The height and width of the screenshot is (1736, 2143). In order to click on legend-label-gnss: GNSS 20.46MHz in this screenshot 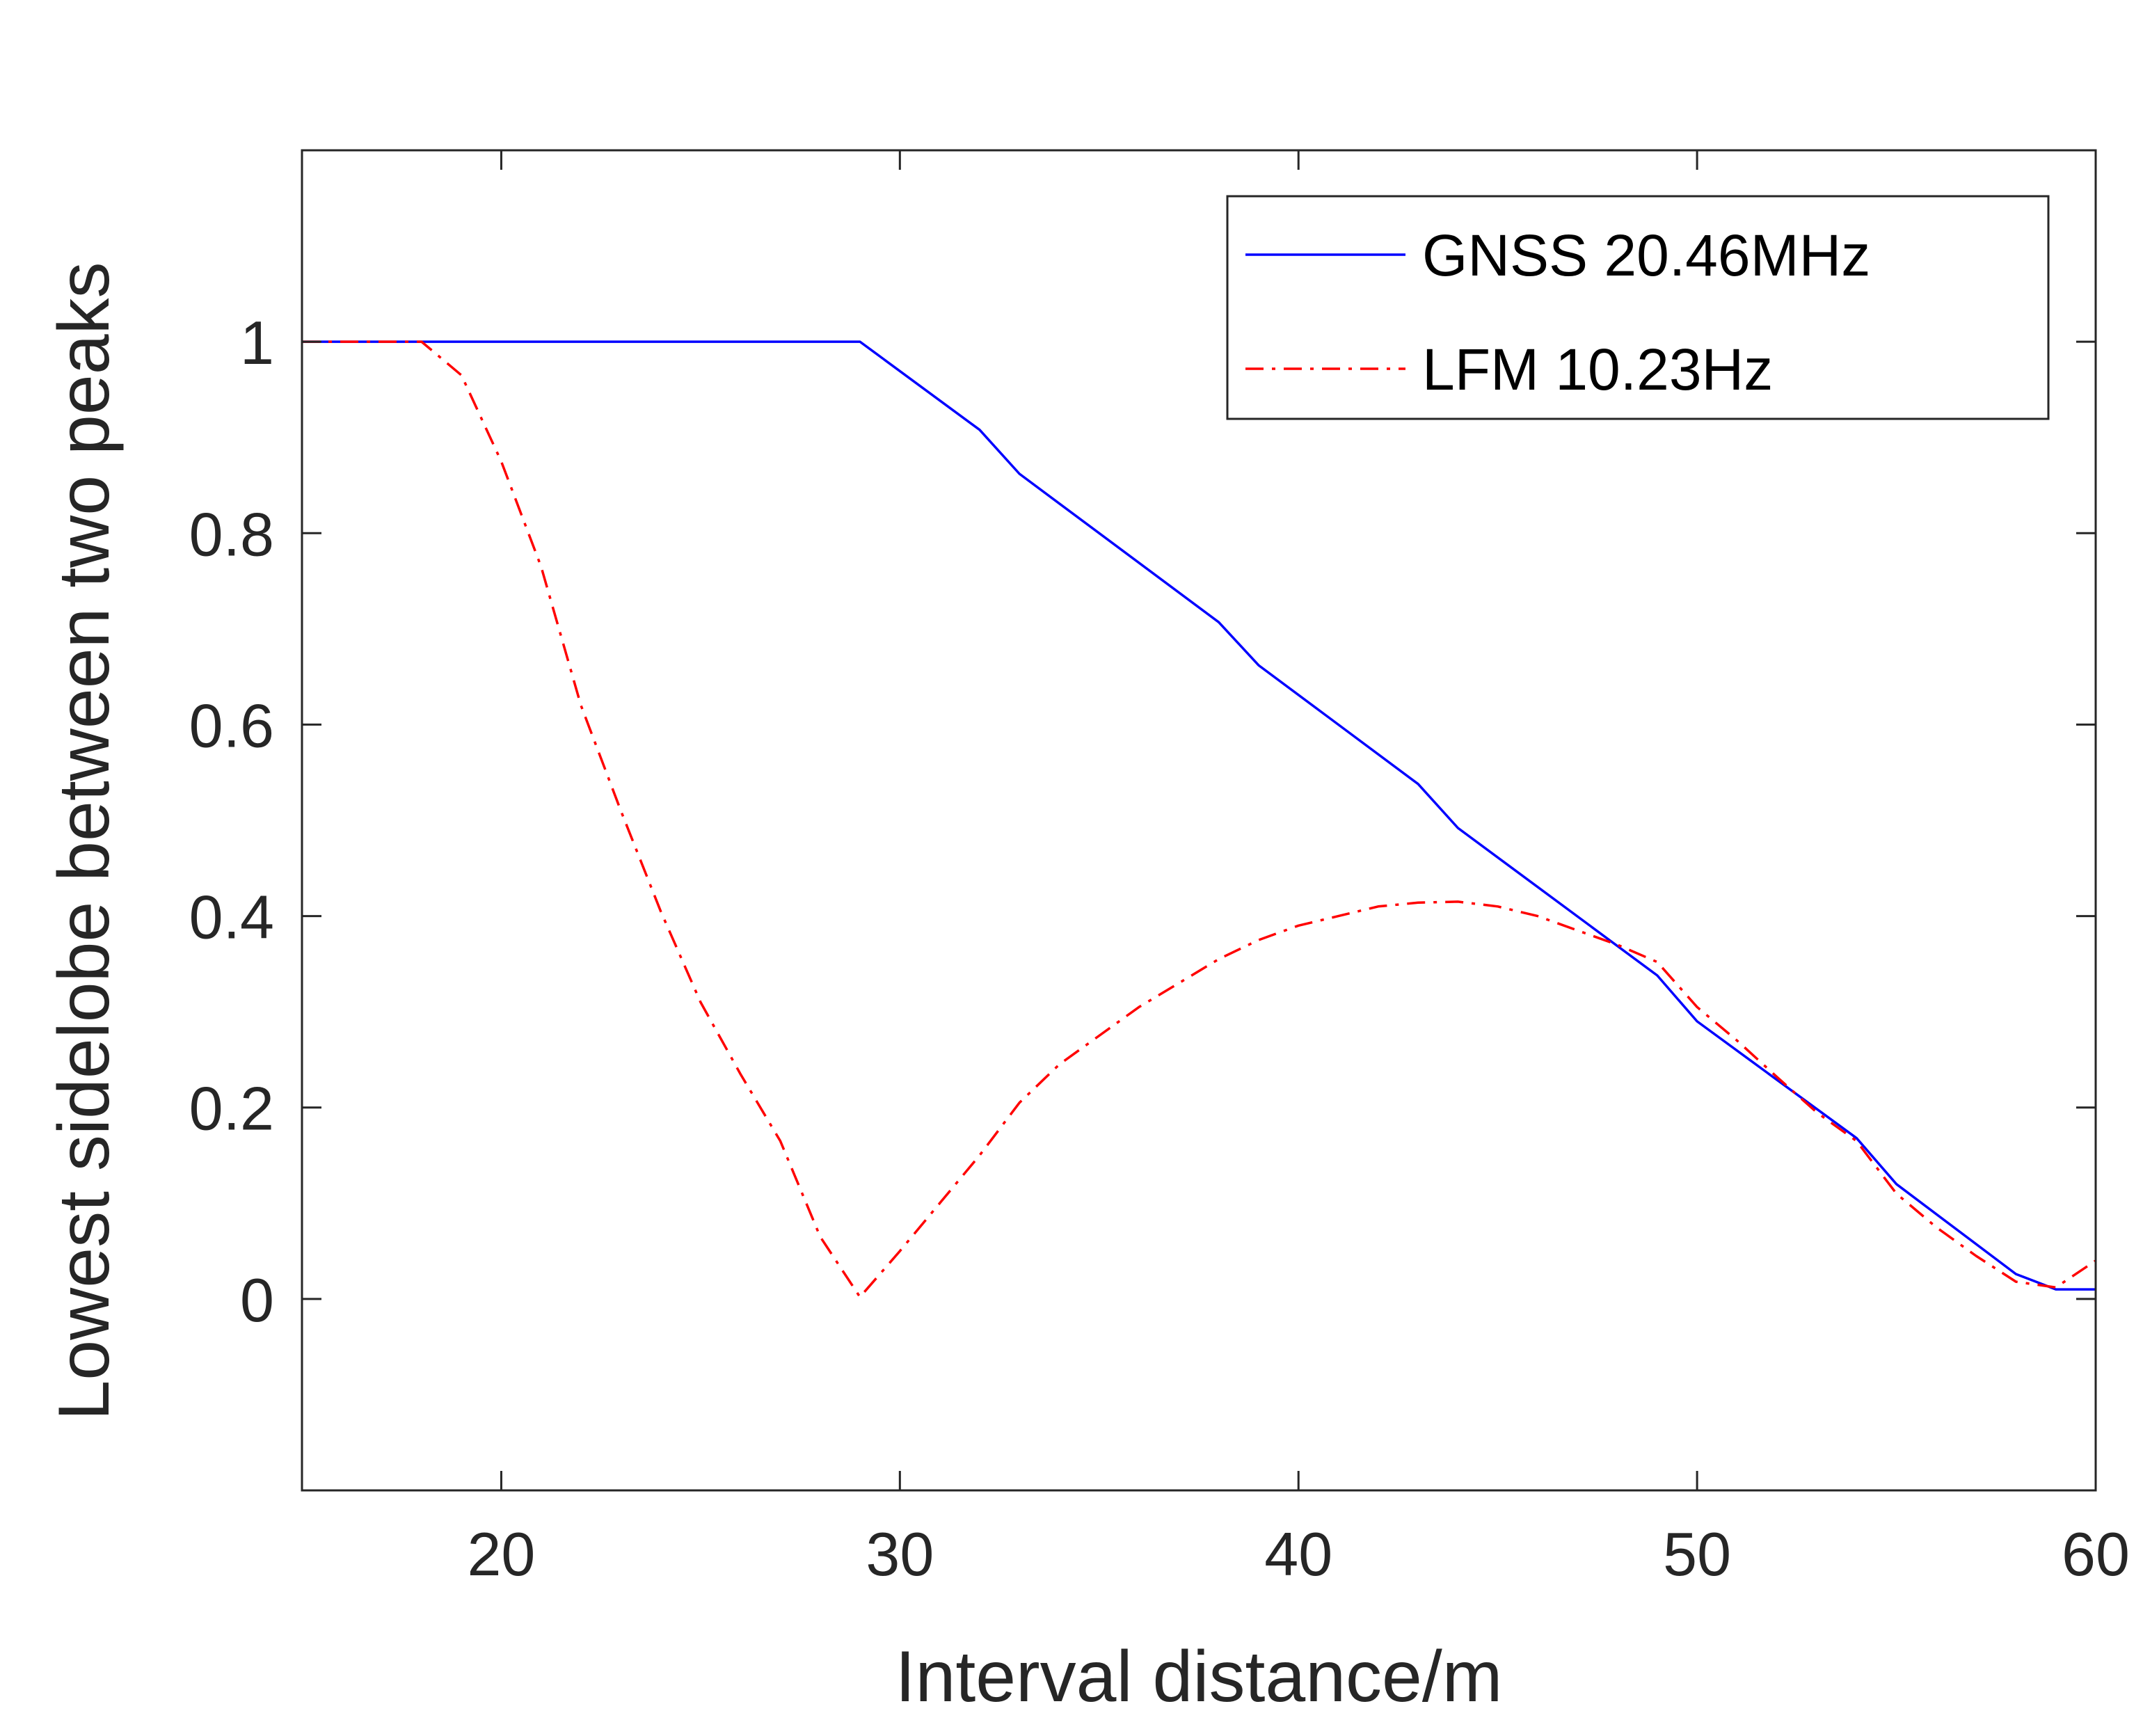, I will do `click(1646, 255)`.